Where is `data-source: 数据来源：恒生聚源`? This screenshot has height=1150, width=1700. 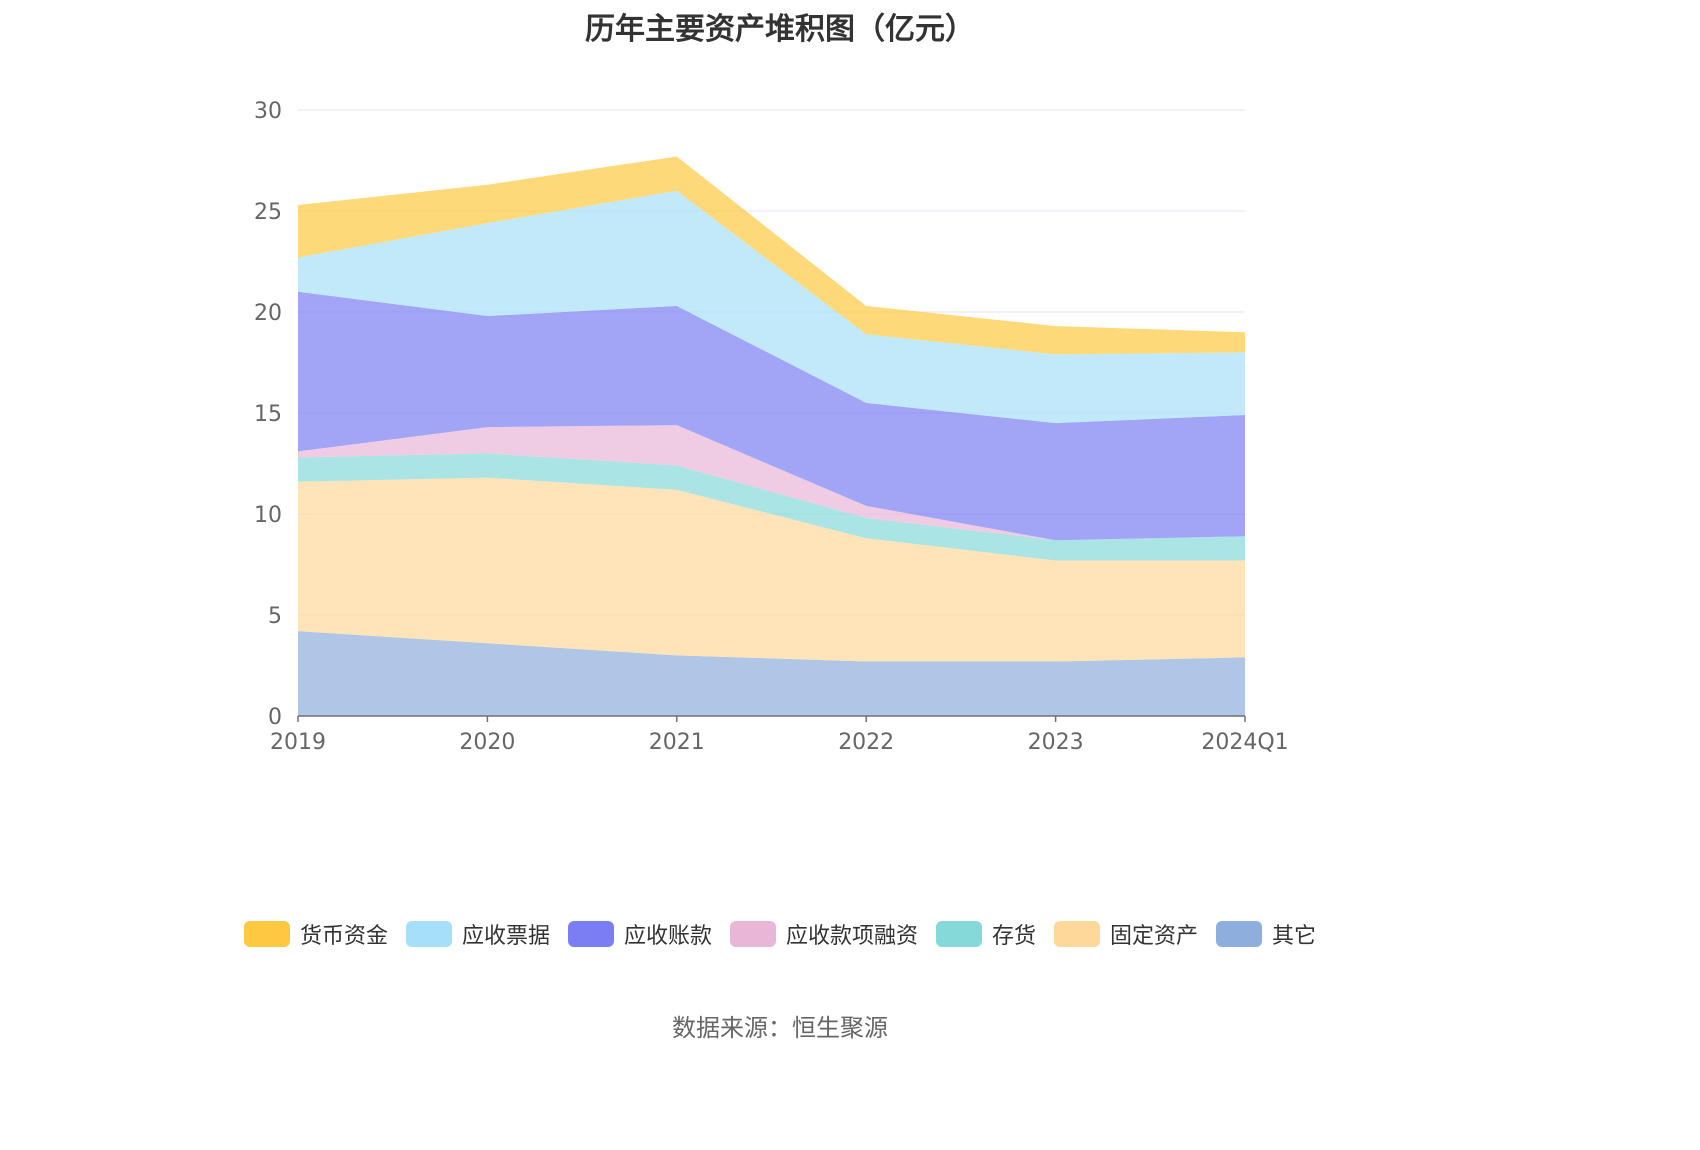 data-source: 数据来源：恒生聚源 is located at coordinates (780, 1028).